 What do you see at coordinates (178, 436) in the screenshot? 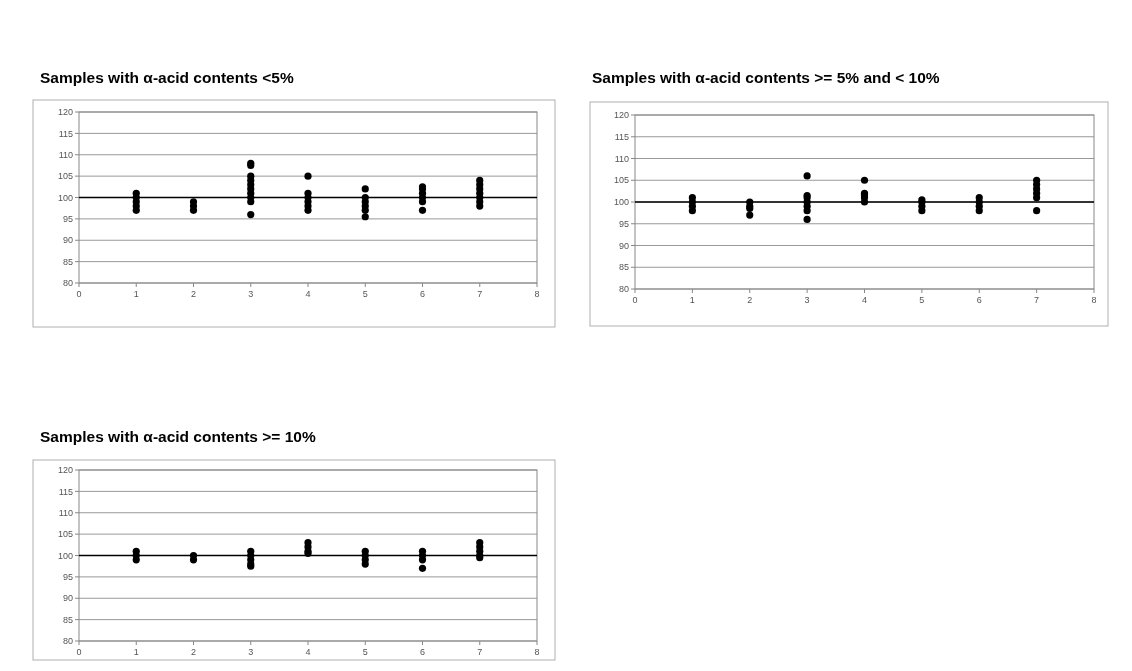
I see `chart-title: Samples with α-acid contents >= 10%` at bounding box center [178, 436].